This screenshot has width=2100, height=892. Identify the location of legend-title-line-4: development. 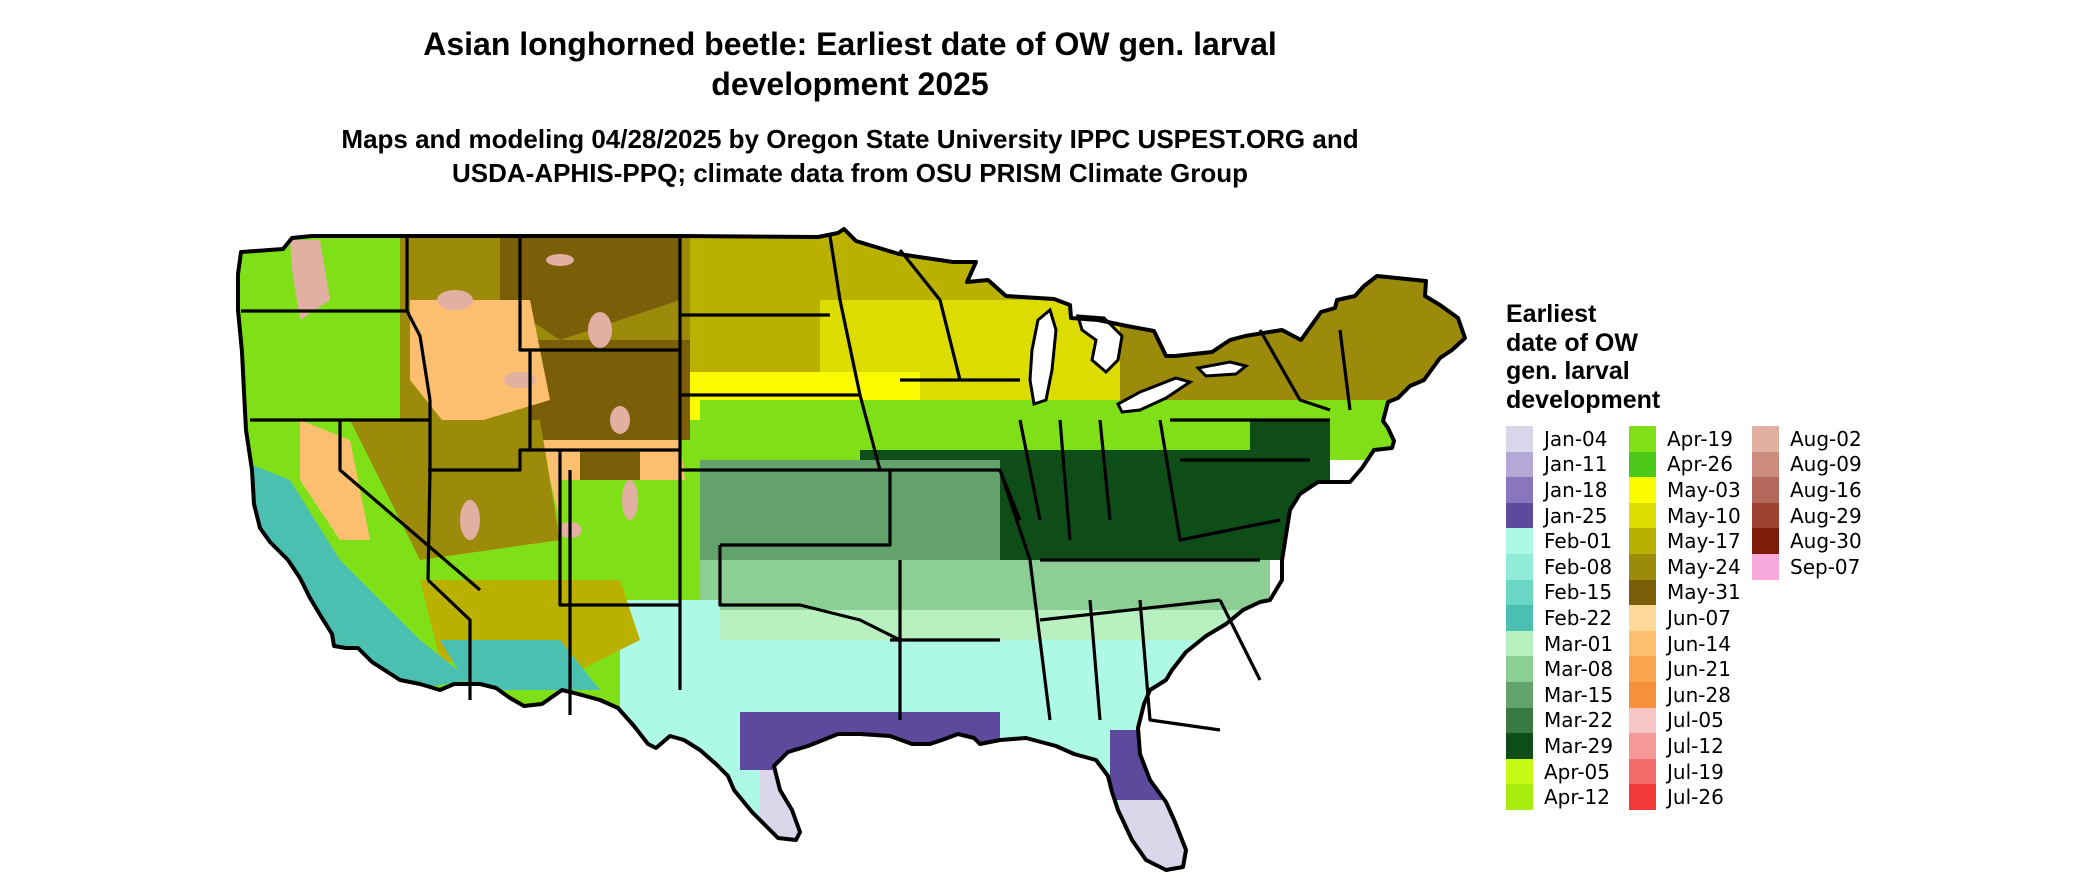
(1583, 399).